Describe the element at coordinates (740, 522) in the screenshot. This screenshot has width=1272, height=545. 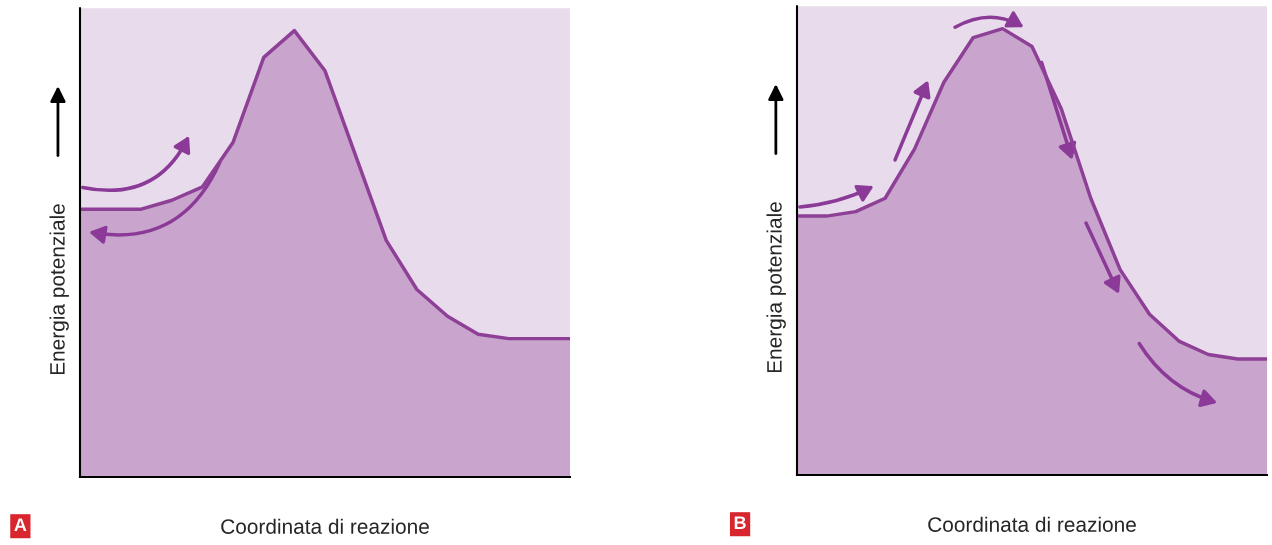
I see `text: B` at that location.